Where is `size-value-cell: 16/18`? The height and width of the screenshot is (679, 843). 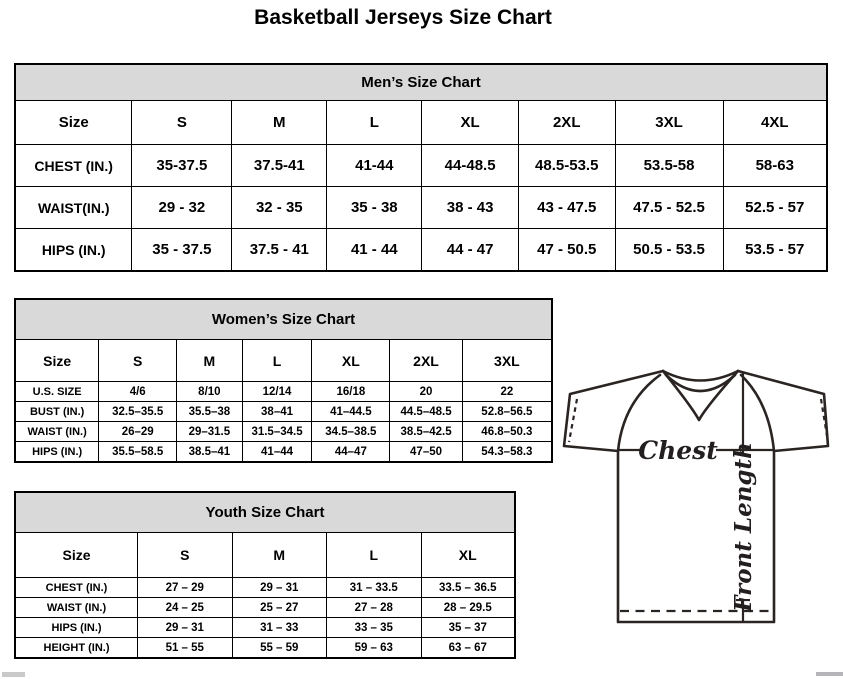
size-value-cell: 16/18 is located at coordinates (351, 391).